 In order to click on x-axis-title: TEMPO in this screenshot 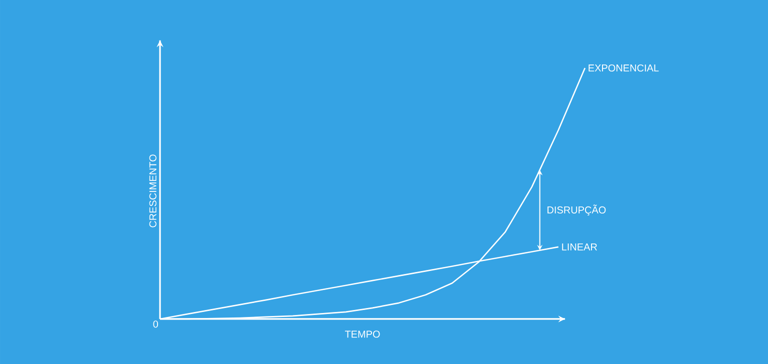, I will do `click(362, 334)`.